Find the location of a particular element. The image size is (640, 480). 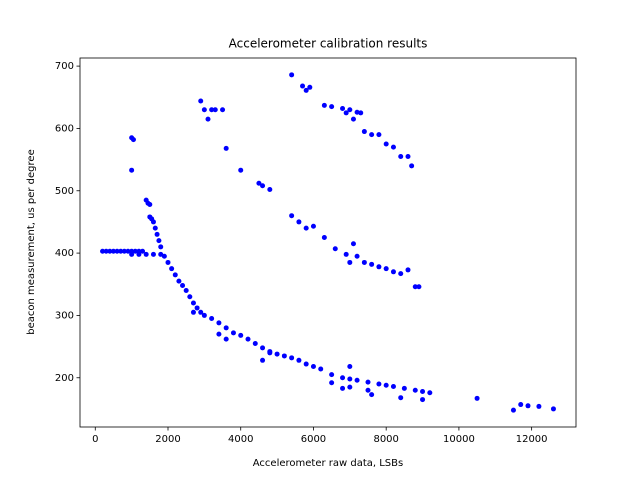

x-tick-label: 0 is located at coordinates (95, 439).